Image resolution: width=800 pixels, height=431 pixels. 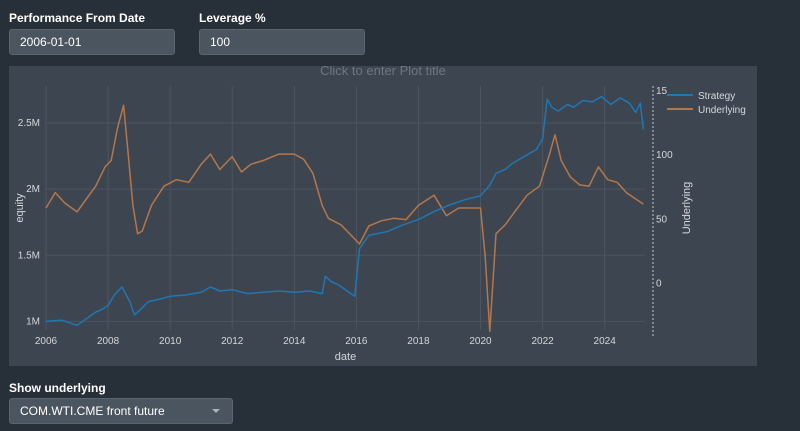 What do you see at coordinates (662, 91) in the screenshot?
I see `y2-tick-label: 15` at bounding box center [662, 91].